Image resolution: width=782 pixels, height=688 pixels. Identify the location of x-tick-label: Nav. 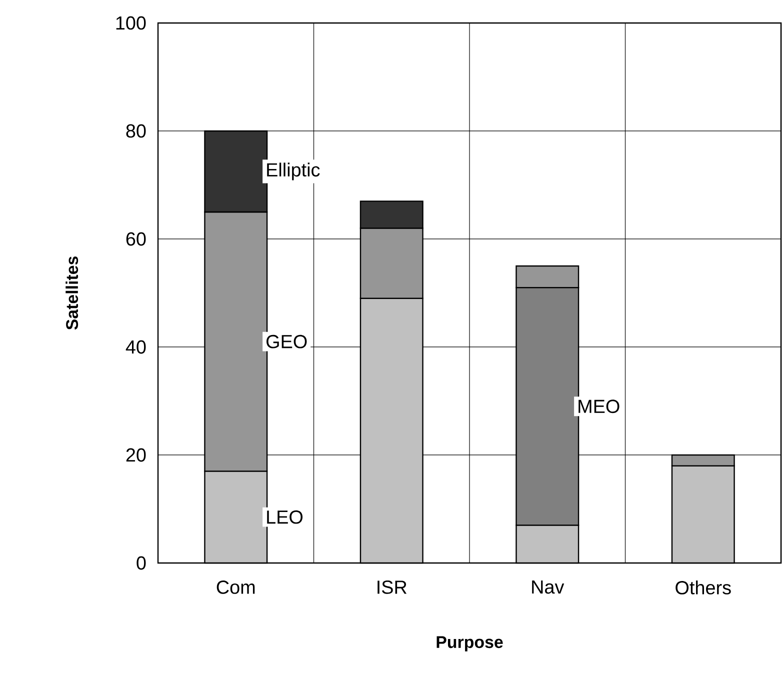
(548, 587).